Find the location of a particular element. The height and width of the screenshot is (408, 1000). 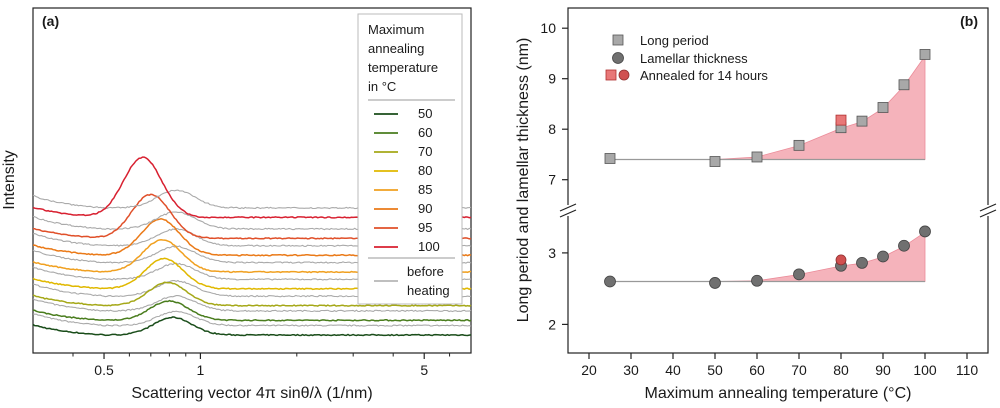

legend-label-95: 95 is located at coordinates (425, 227).